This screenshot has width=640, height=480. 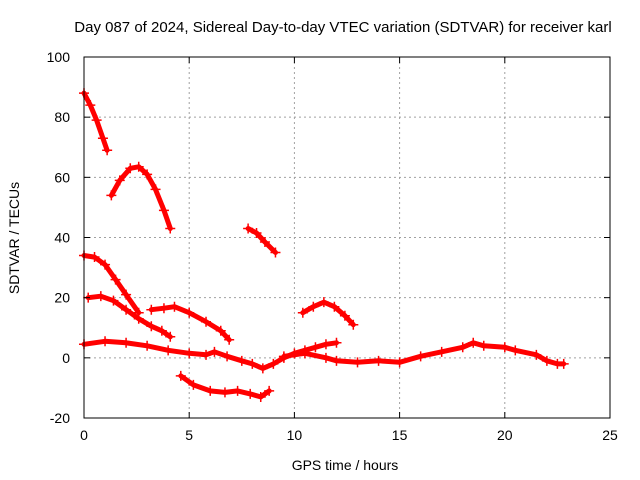 What do you see at coordinates (62, 117) in the screenshot?
I see `y-tick-label: 80` at bounding box center [62, 117].